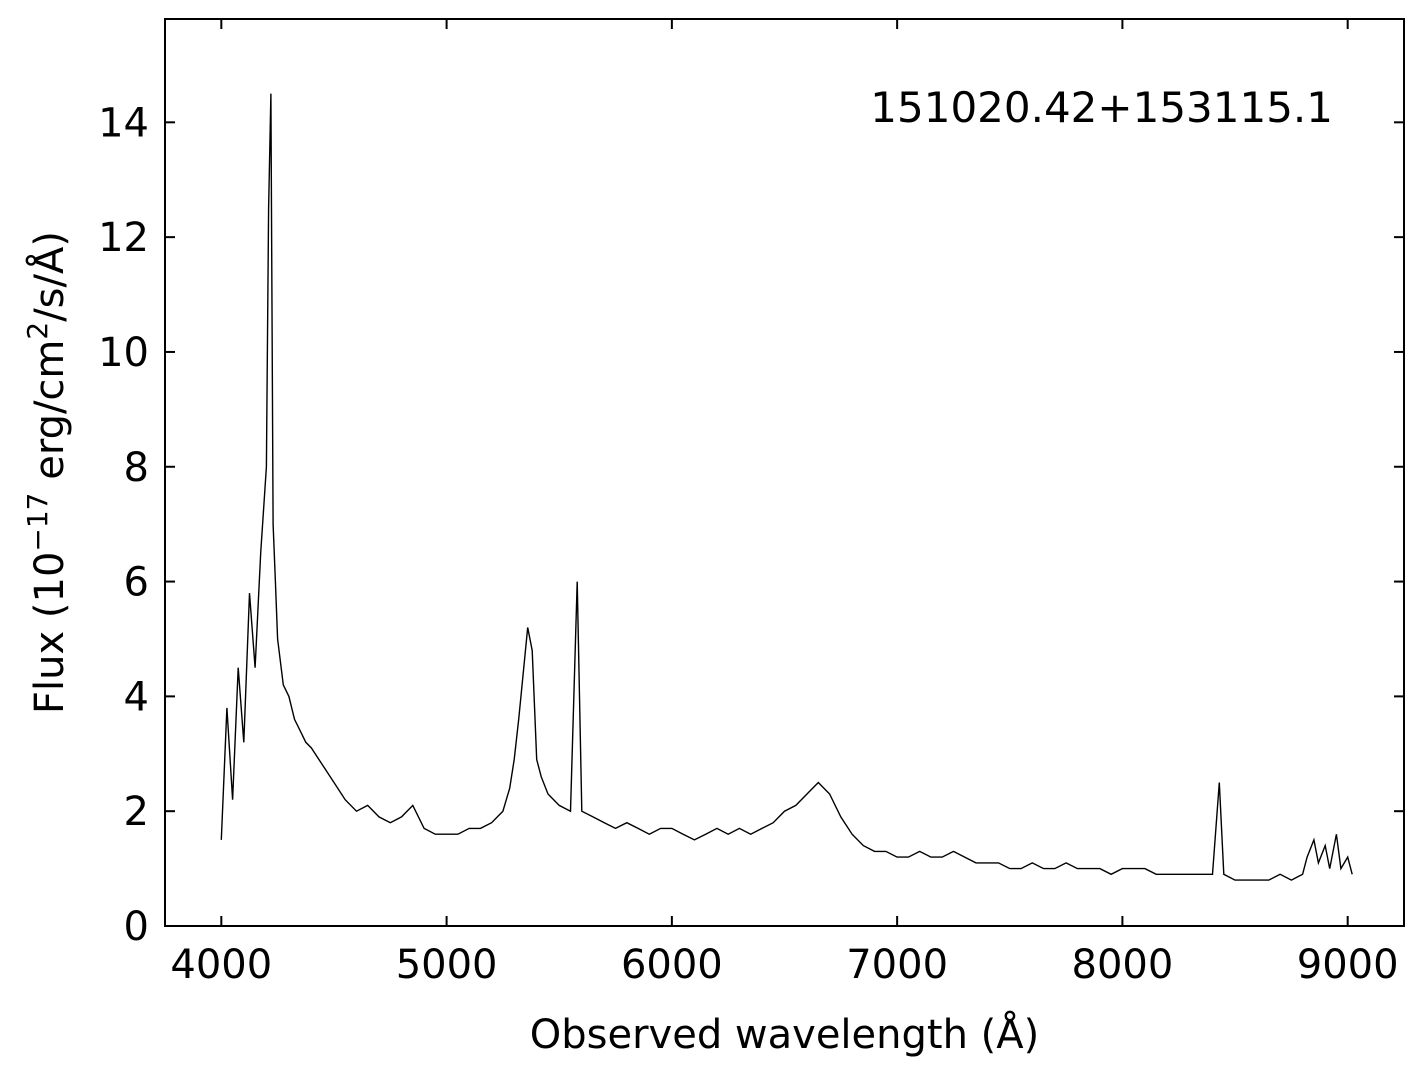 The width and height of the screenshot is (1426, 1083). I want to click on x-tick-label: 9000, so click(1348, 965).